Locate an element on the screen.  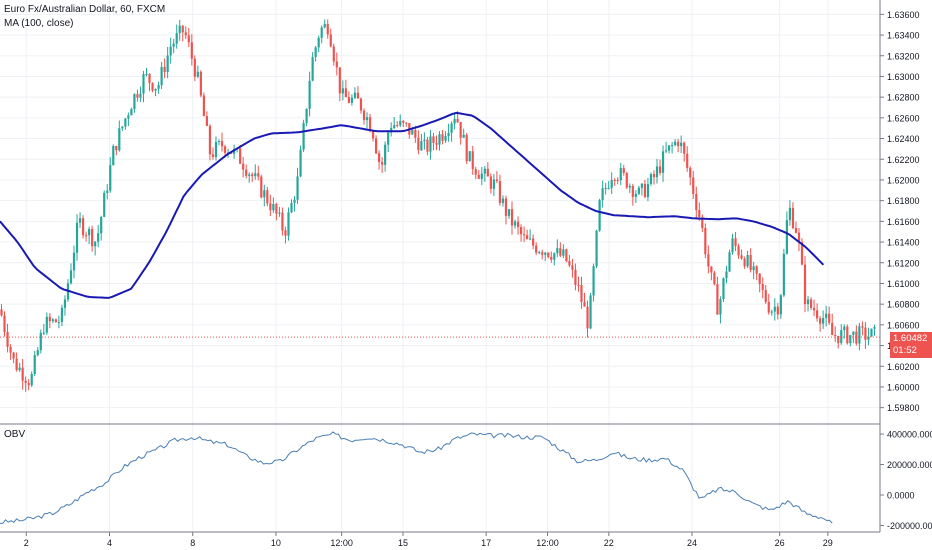
time-tick-label: 29 is located at coordinates (828, 543).